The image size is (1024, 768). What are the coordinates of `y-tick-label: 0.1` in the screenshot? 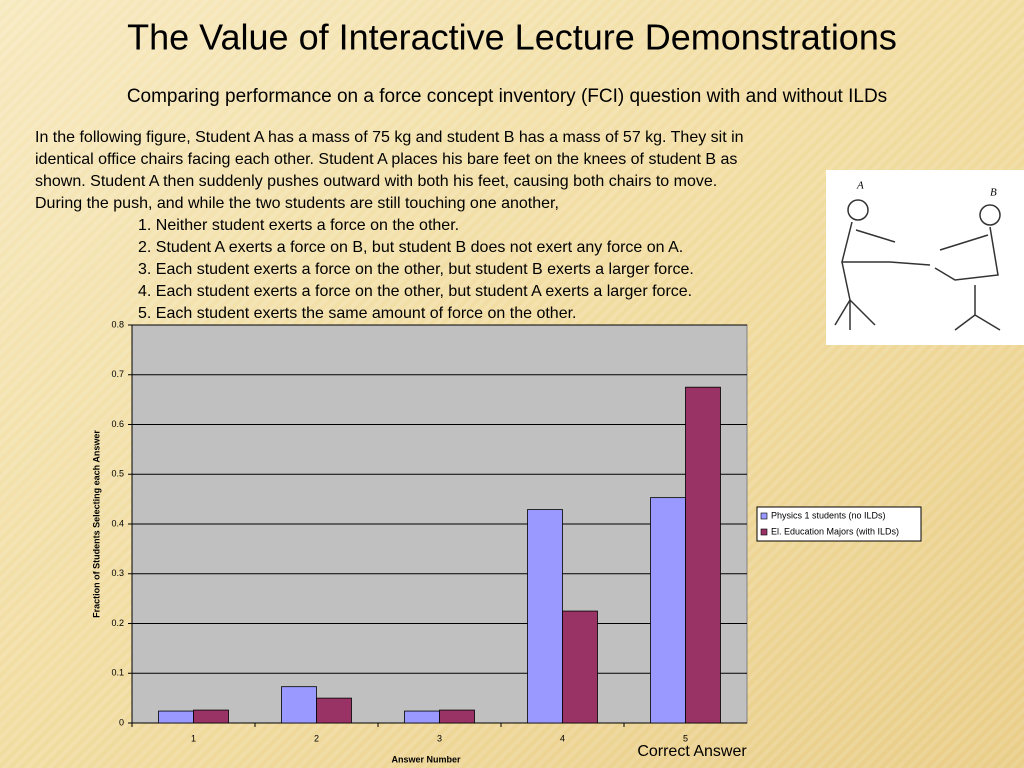 It's located at (117, 673).